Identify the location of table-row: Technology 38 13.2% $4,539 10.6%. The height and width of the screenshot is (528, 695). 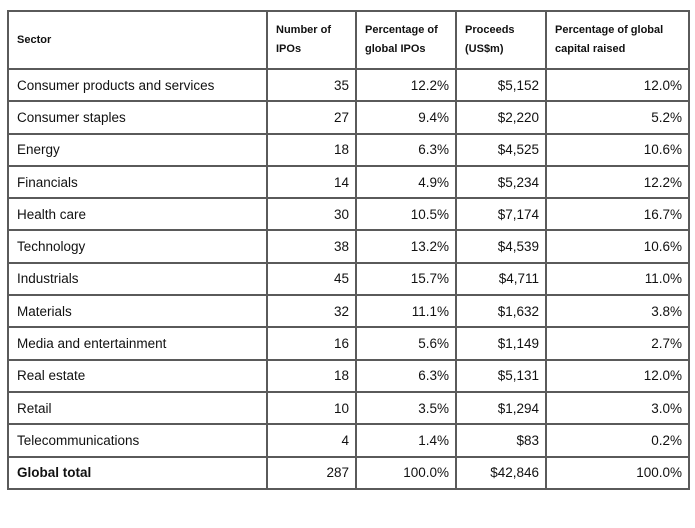
(348, 246).